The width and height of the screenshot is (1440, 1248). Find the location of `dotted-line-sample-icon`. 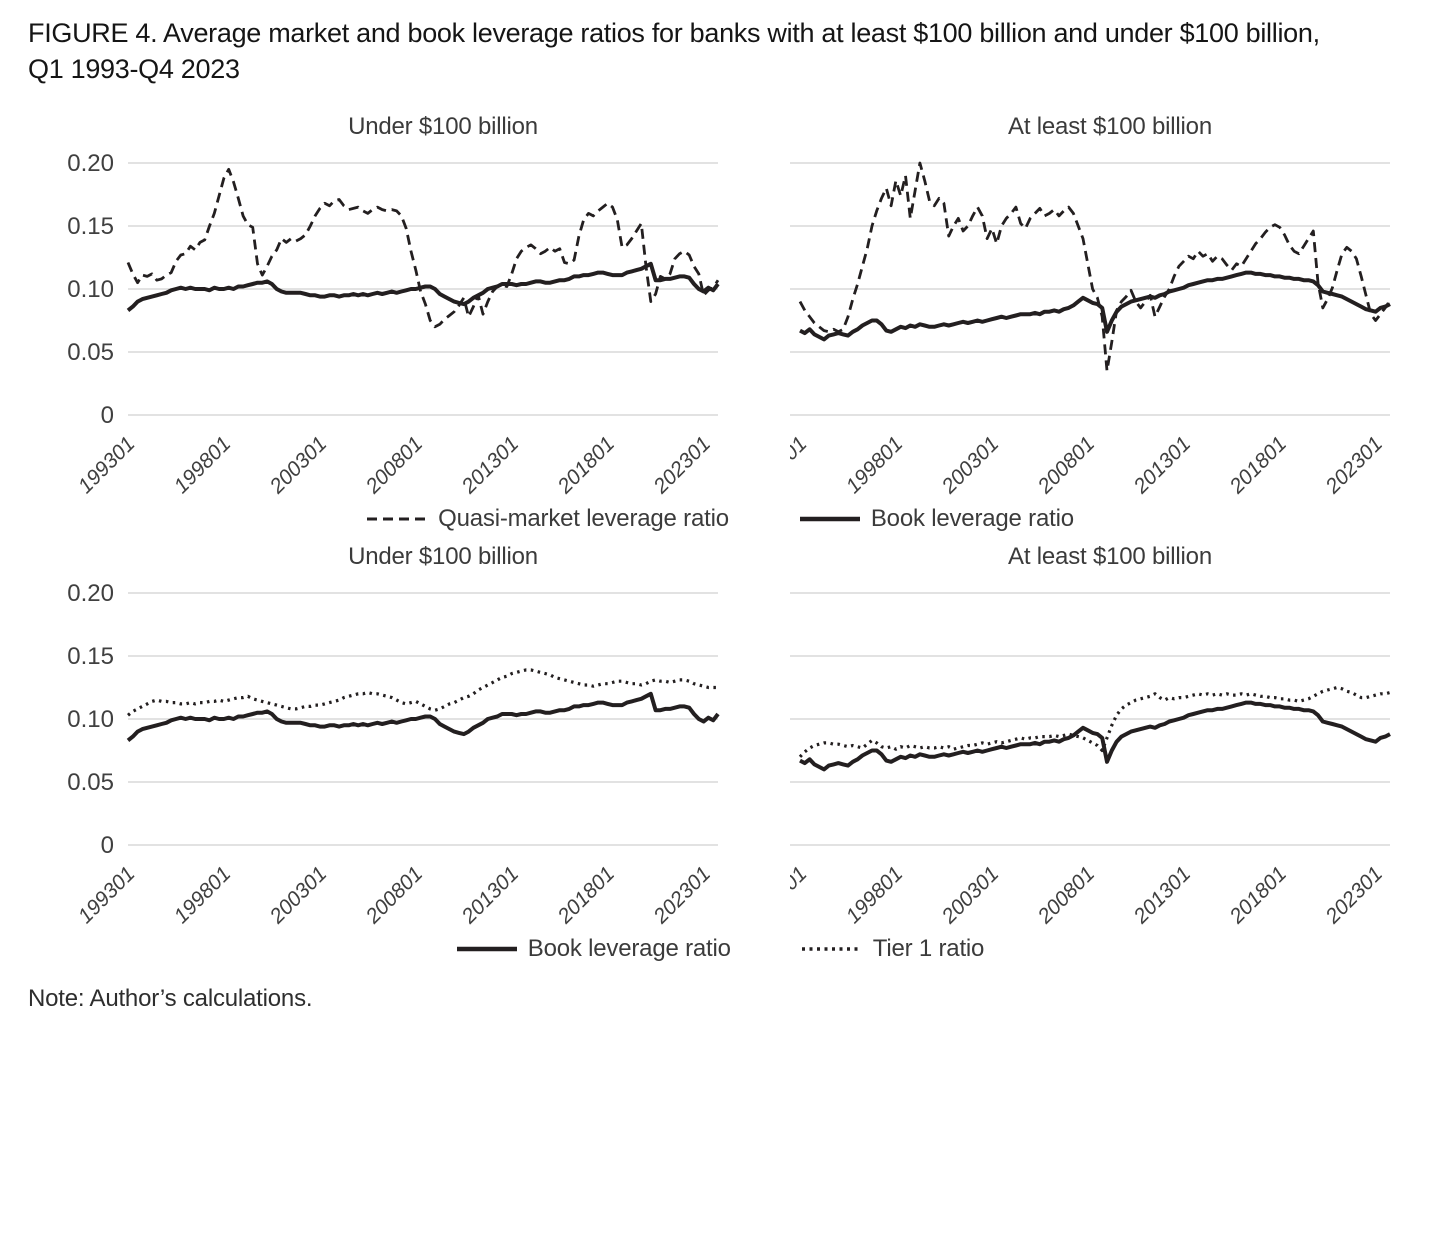

dotted-line-sample-icon is located at coordinates (831, 949).